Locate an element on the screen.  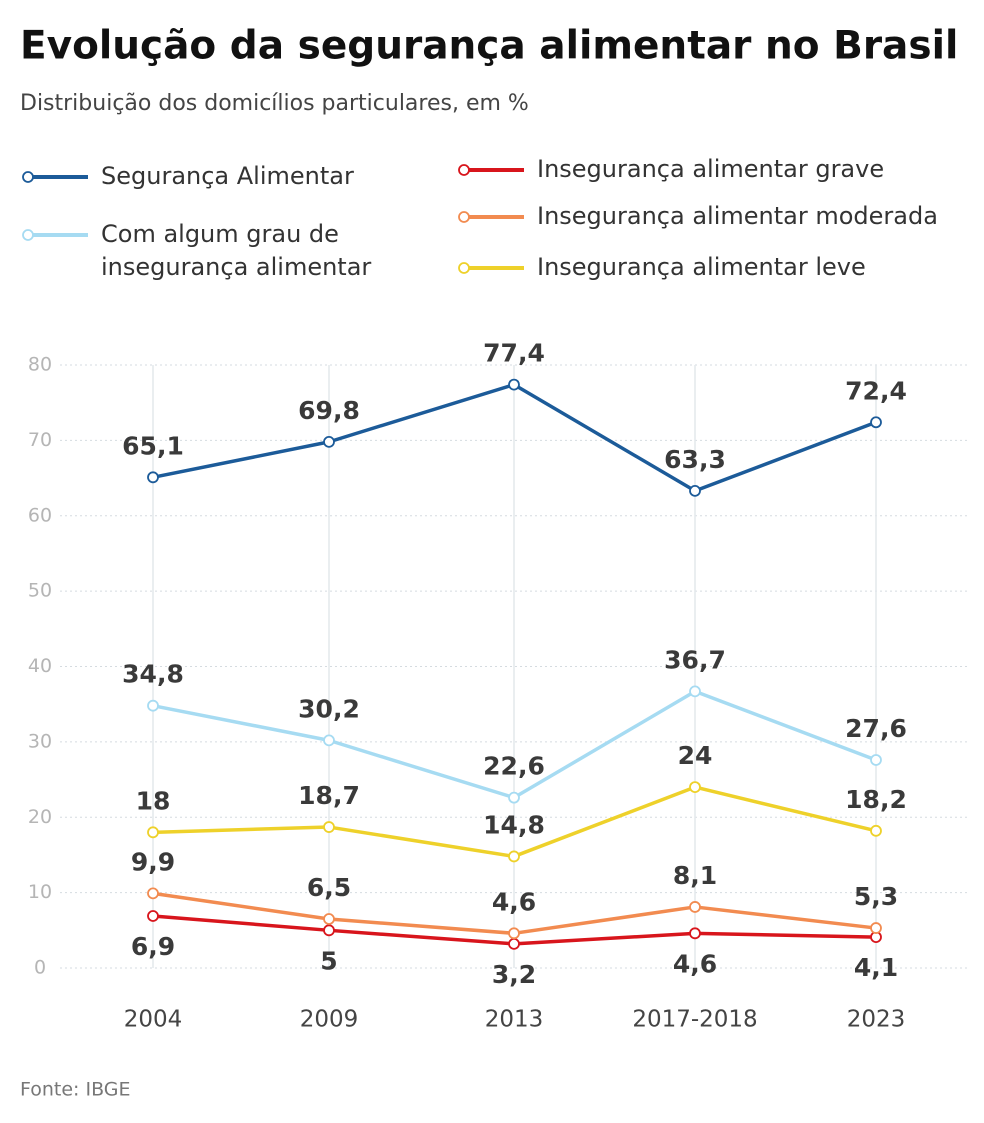
y-tick-label: 60 is located at coordinates (40, 515).